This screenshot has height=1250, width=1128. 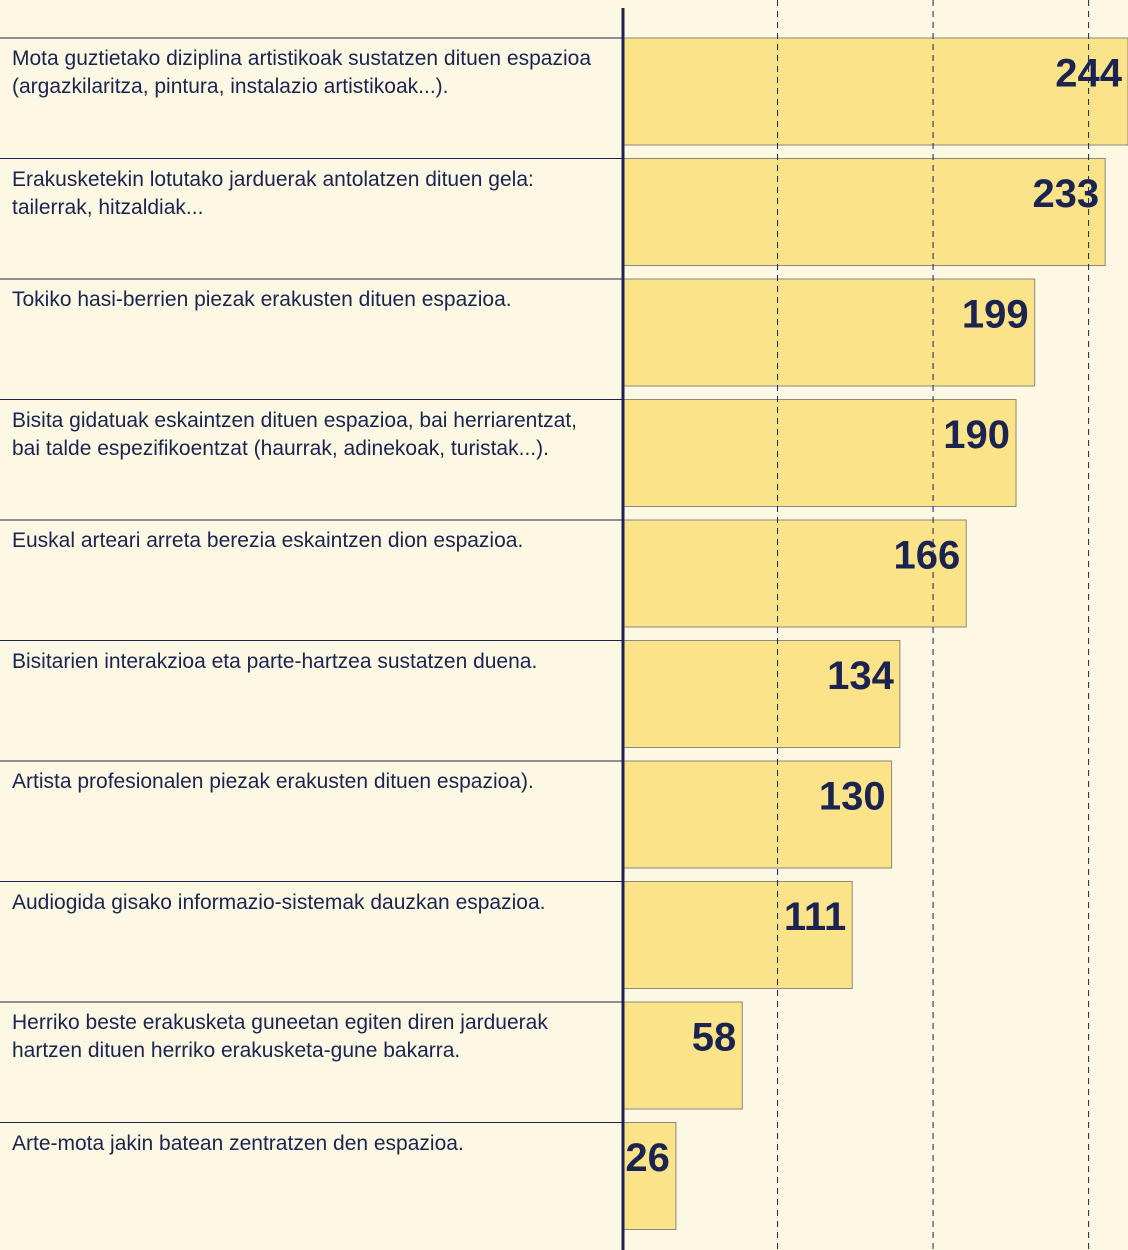 What do you see at coordinates (714, 1038) in the screenshot?
I see `value-label: 58` at bounding box center [714, 1038].